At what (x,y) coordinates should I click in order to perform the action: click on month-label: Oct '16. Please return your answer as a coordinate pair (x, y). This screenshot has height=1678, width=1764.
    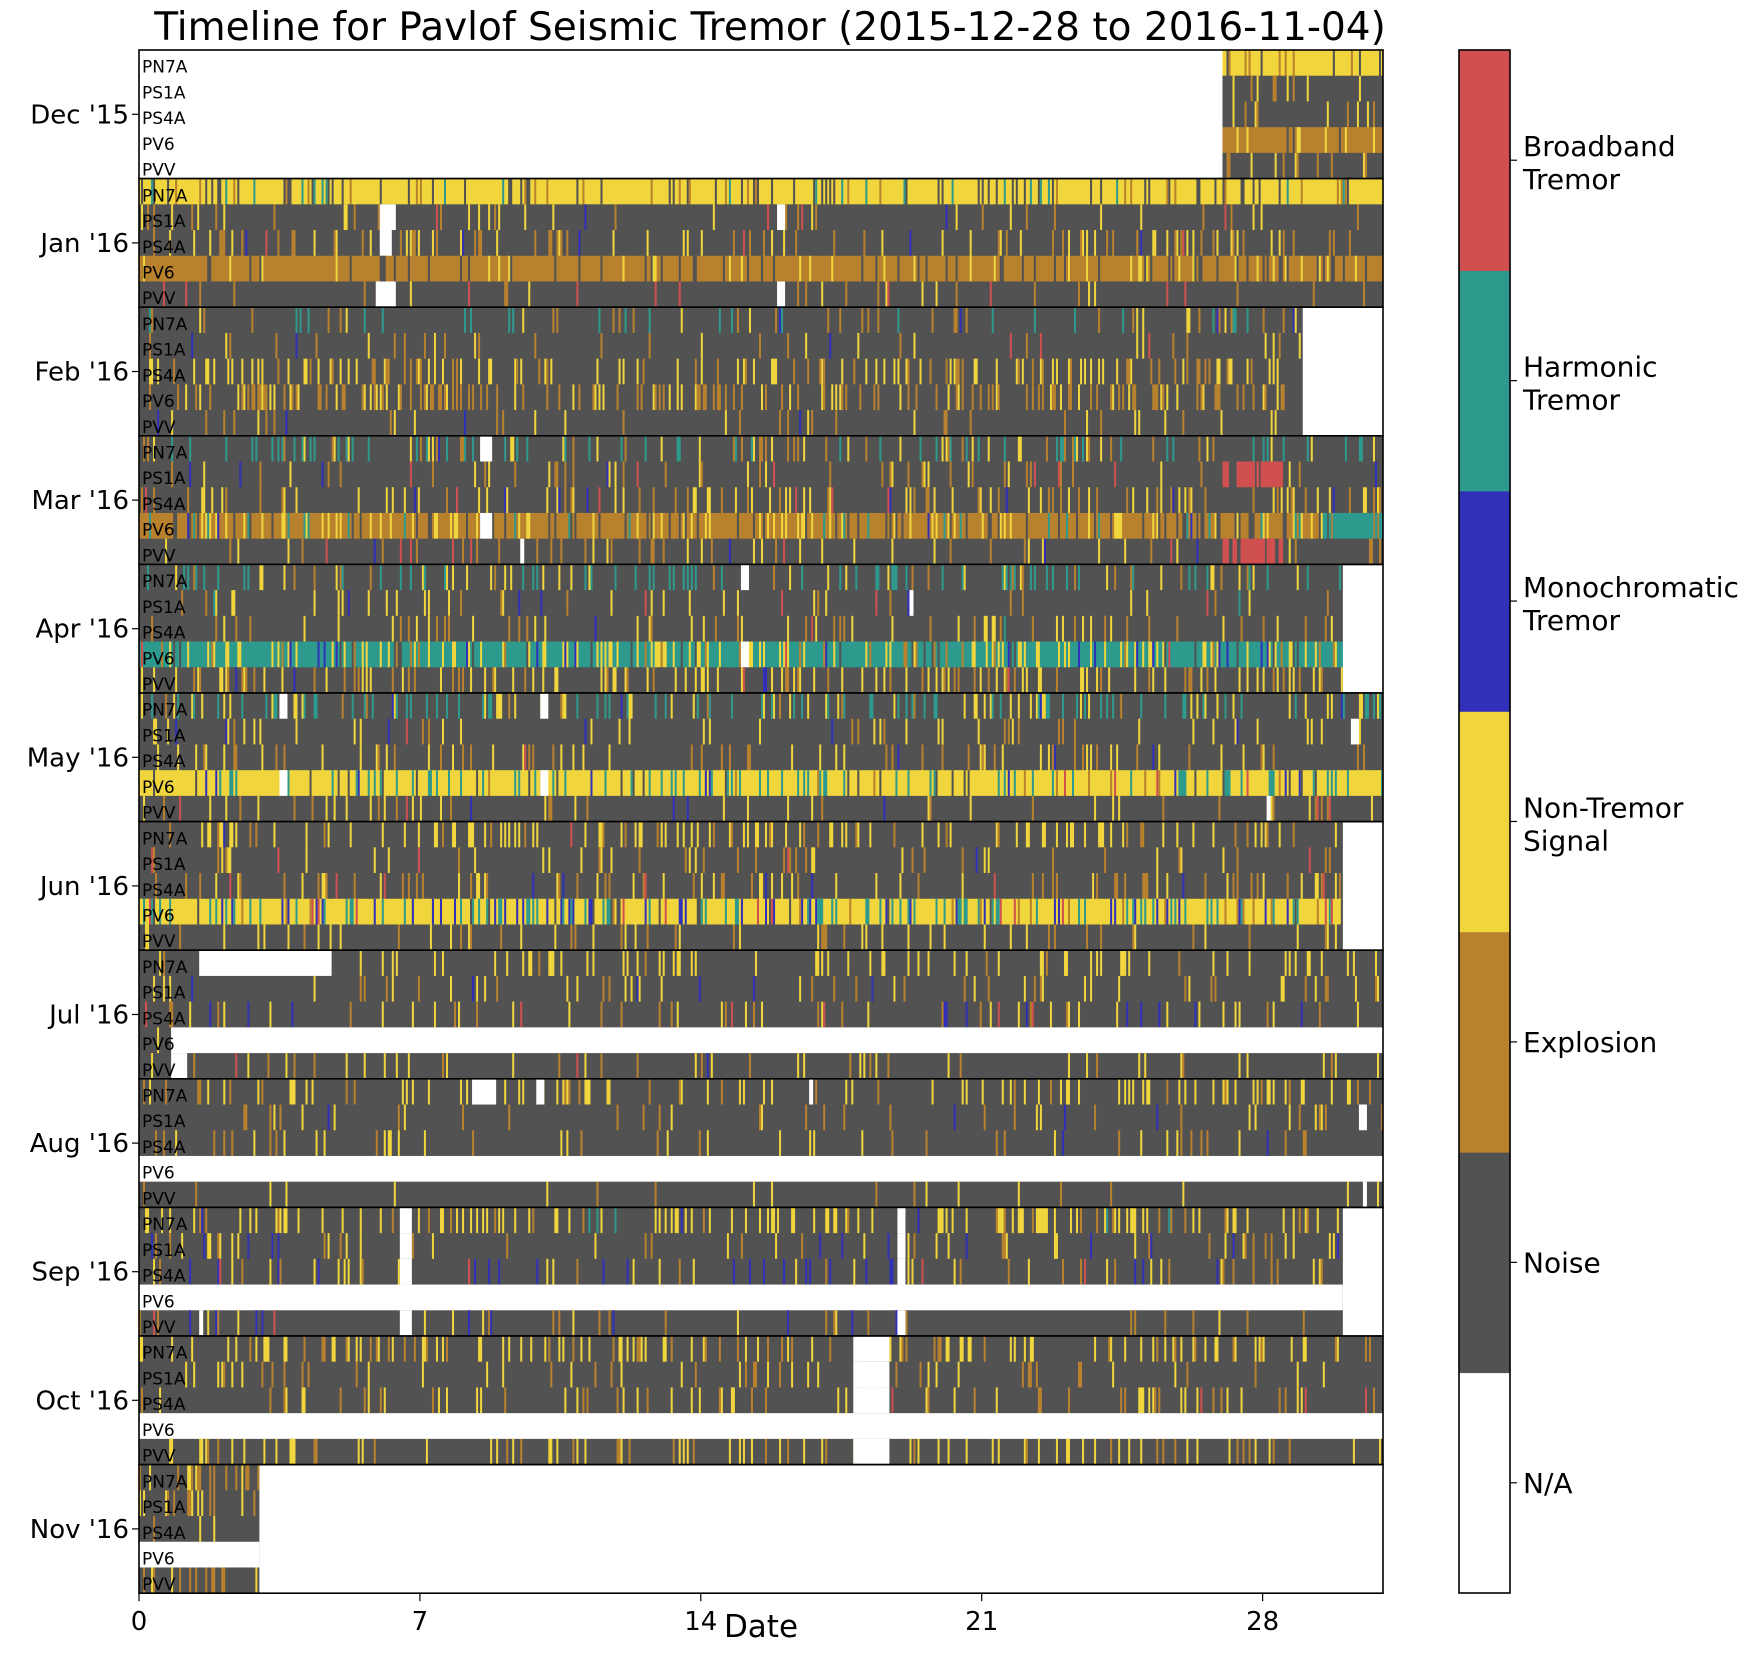
    Looking at the image, I should click on (82, 1401).